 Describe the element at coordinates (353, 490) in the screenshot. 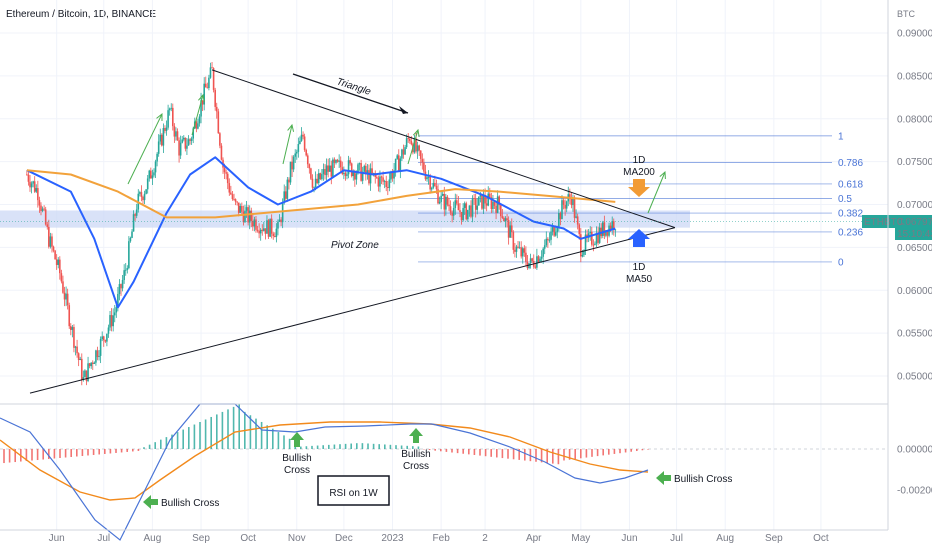

I see `rsi-label-box` at that location.